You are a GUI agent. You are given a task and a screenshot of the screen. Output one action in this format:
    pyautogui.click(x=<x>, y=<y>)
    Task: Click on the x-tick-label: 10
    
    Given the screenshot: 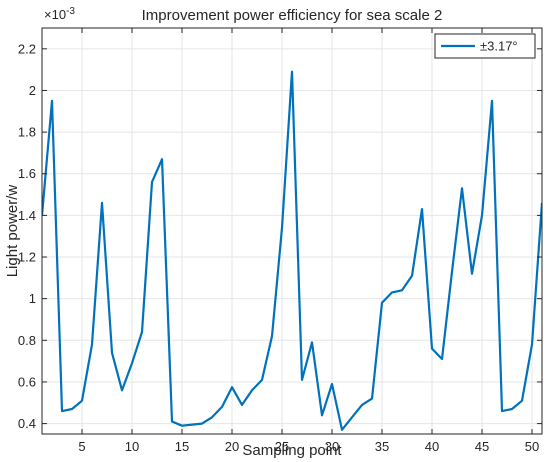 What is the action you would take?
    pyautogui.click(x=132, y=446)
    